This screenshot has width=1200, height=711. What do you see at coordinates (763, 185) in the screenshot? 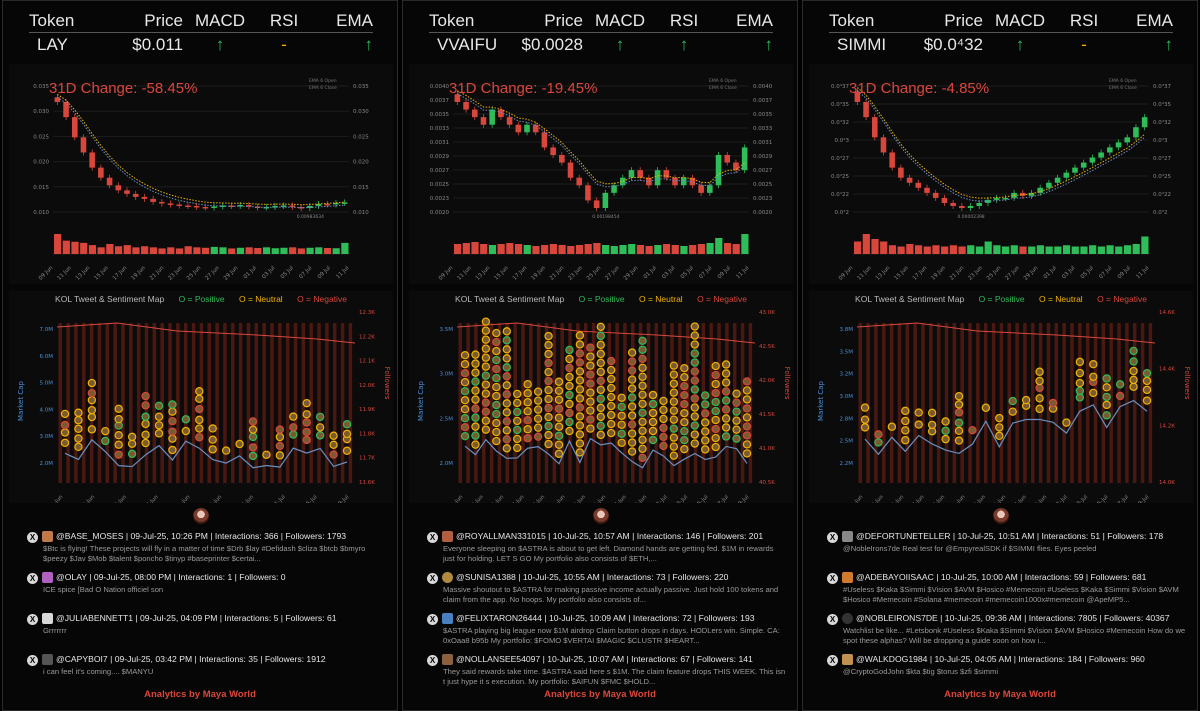
I see `y-tick-label: 0.0025` at bounding box center [763, 185].